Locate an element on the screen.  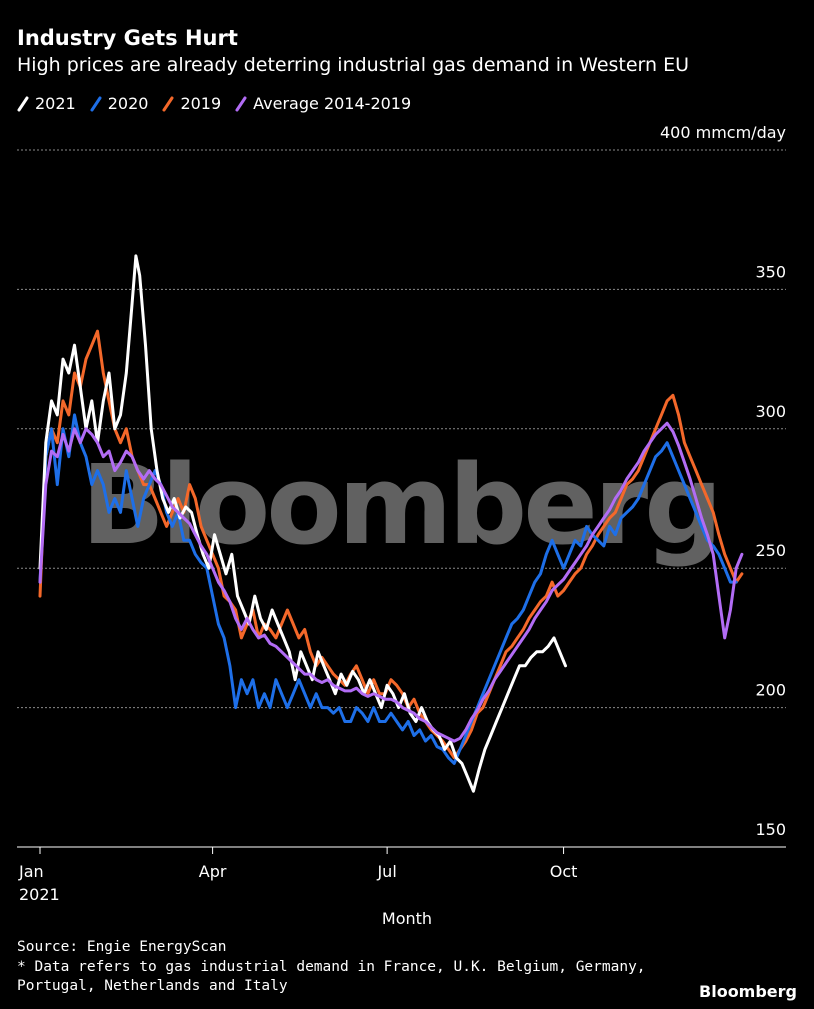
x-tick-sublabel: 2021 is located at coordinates (39, 894).